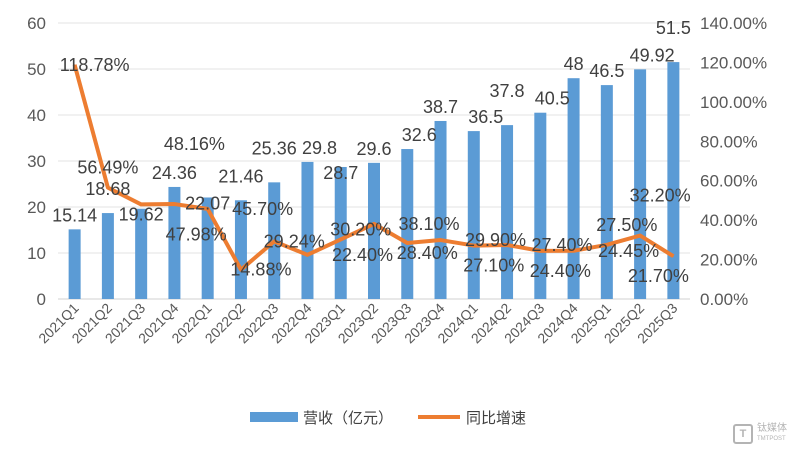 This screenshot has width=795, height=450. Describe the element at coordinates (626, 225) in the screenshot. I see `line-data-label: 27.50%` at that location.